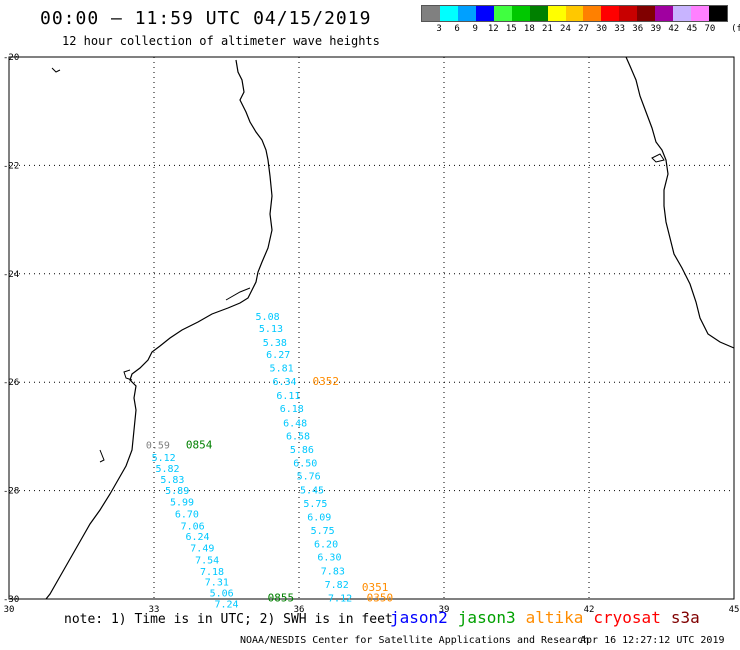 This screenshot has width=740, height=650. What do you see at coordinates (685, 617) in the screenshot?
I see `satellite-label-s3a: s3a` at bounding box center [685, 617].